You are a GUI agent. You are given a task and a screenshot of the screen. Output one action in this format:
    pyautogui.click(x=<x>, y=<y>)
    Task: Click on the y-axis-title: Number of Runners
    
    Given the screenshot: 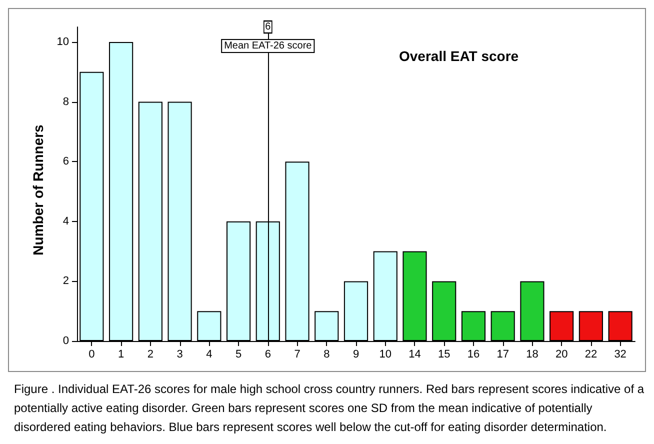 What is the action you would take?
    pyautogui.click(x=38, y=190)
    